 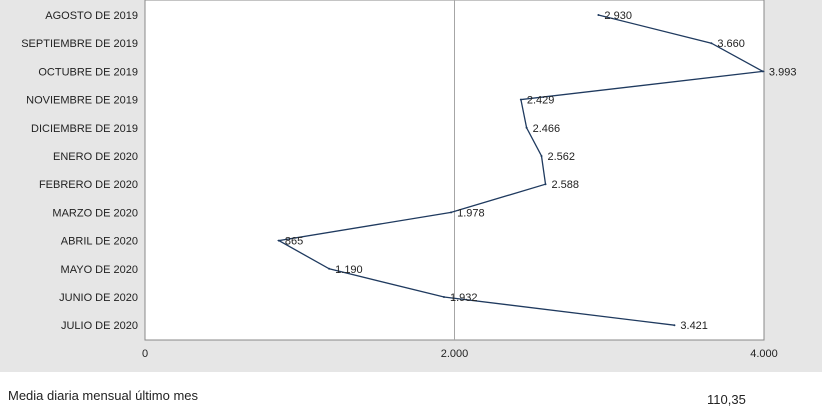 What do you see at coordinates (455, 354) in the screenshot?
I see `x-tick-label: 2.000` at bounding box center [455, 354].